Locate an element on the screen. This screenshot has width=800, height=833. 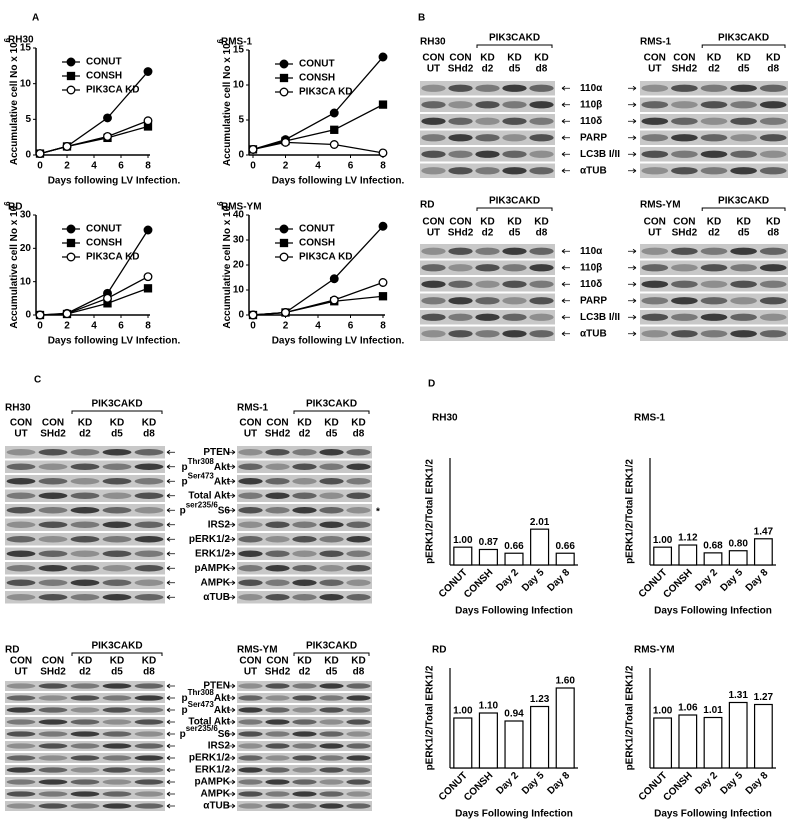
lane-label: d2 is located at coordinates (305, 434).